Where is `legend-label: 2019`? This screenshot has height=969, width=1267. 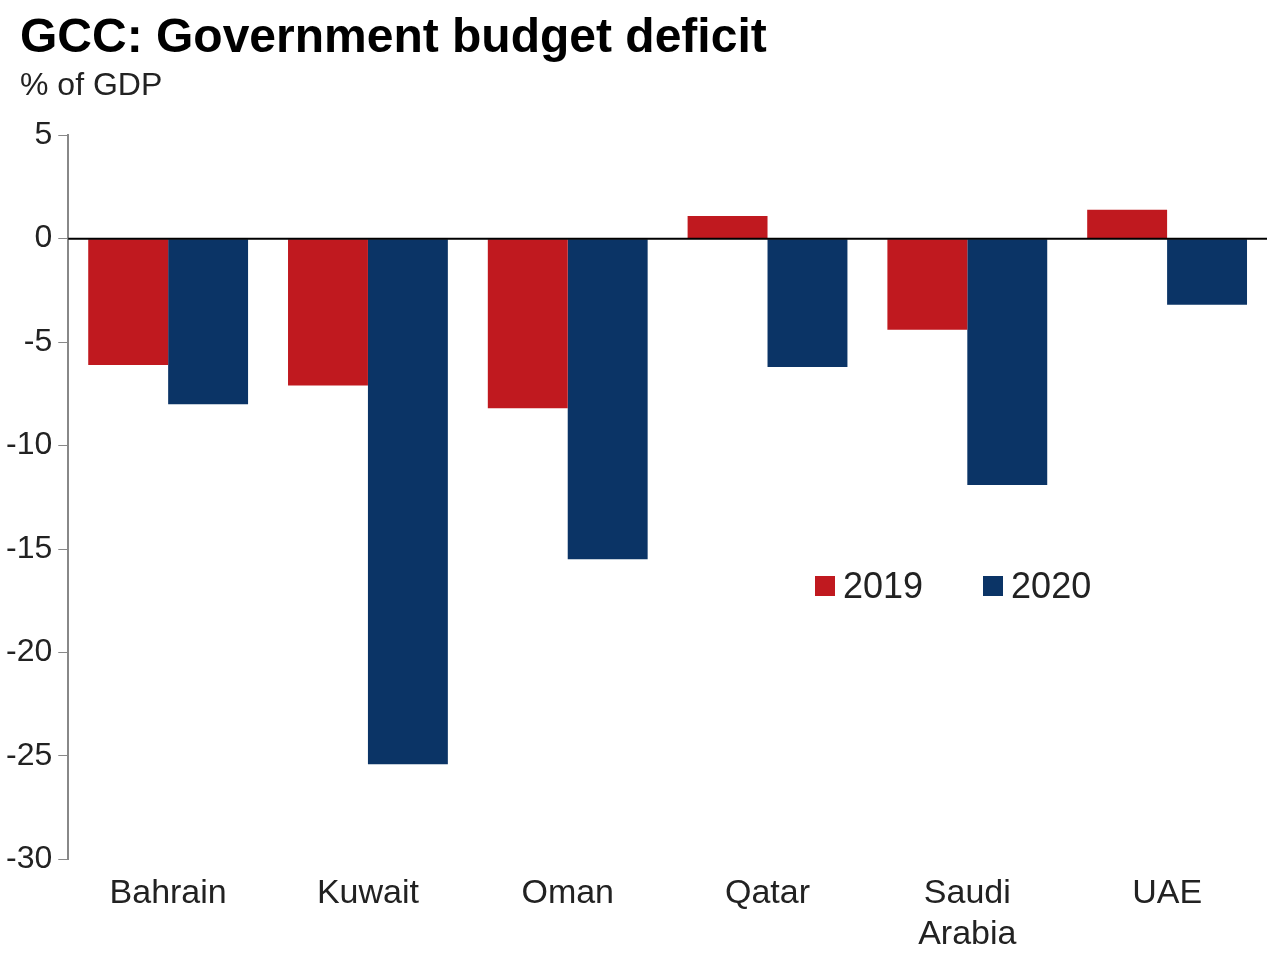
legend-label: 2019 is located at coordinates (883, 586).